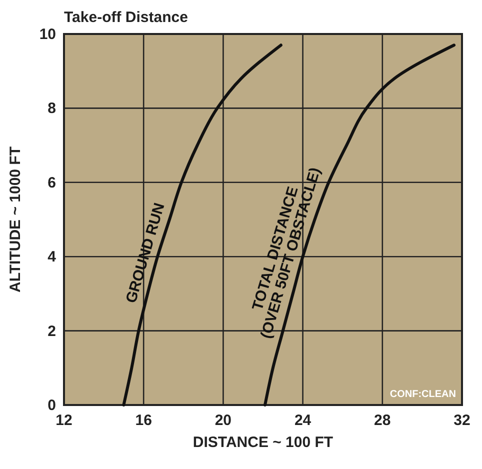  Describe the element at coordinates (52, 405) in the screenshot. I see `y-tick-label: 0` at that location.